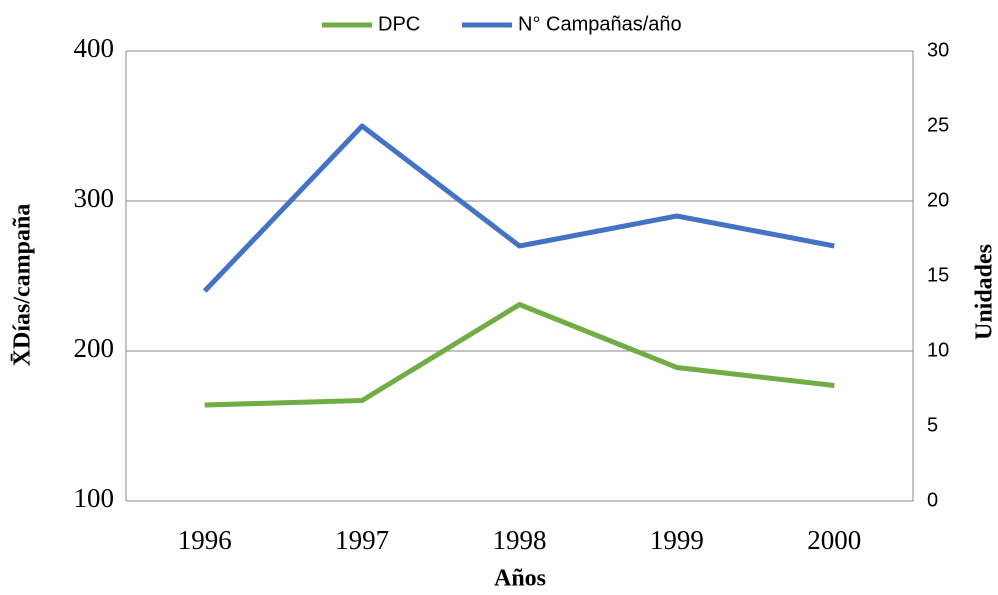 The width and height of the screenshot is (998, 595). I want to click on y2-axis-title: Unidades, so click(985, 292).